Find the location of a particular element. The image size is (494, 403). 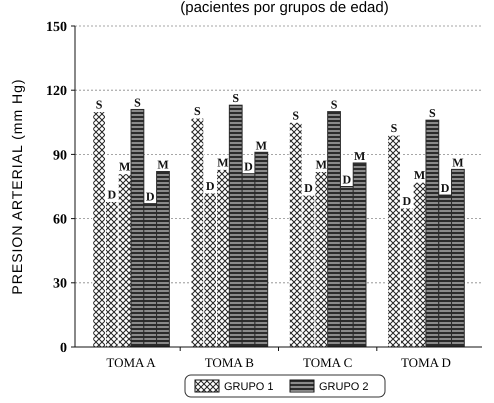

x-tick-label: TOMA B is located at coordinates (229, 362).